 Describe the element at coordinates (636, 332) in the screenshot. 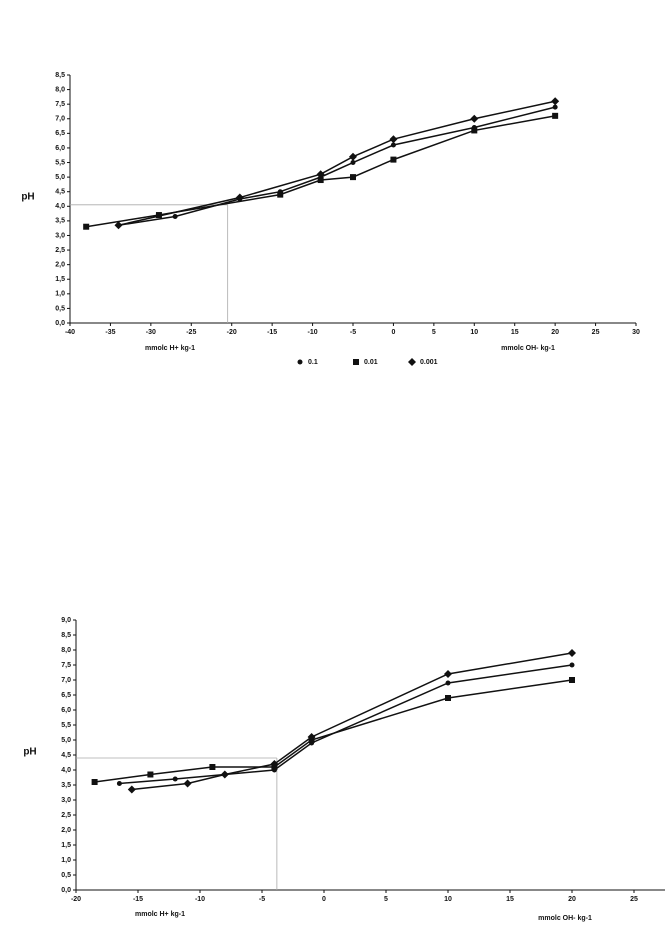

I see `x-tick-label: 30` at that location.